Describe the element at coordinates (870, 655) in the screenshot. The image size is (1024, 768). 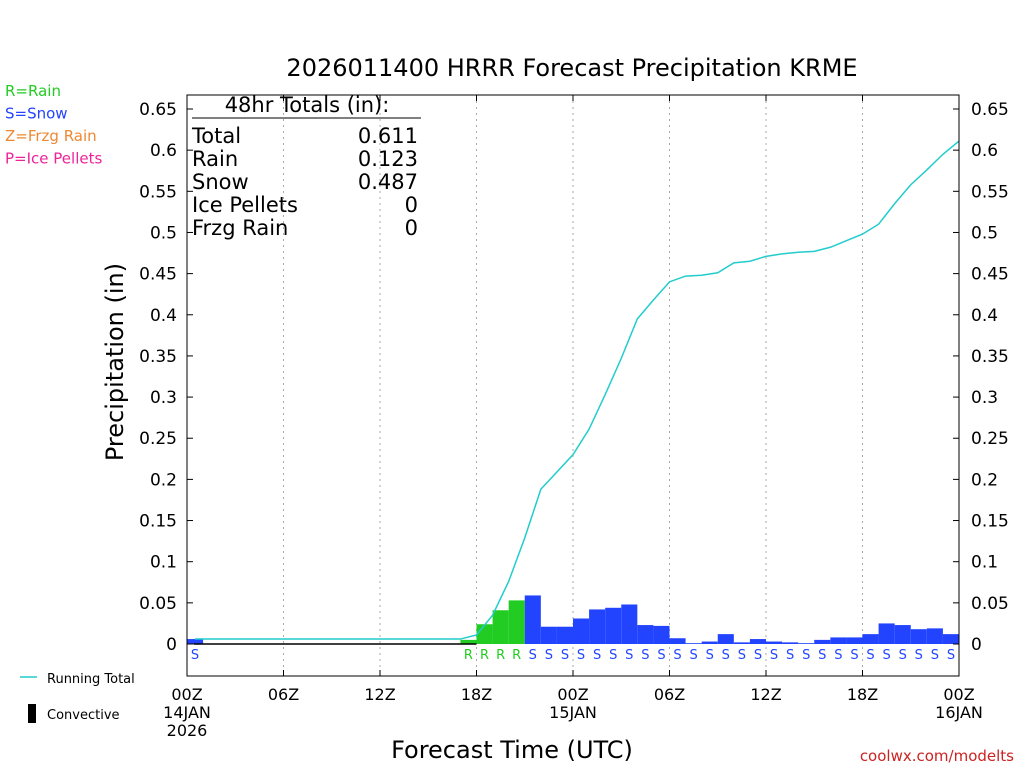
I see `precip-type-label-42: S` at that location.